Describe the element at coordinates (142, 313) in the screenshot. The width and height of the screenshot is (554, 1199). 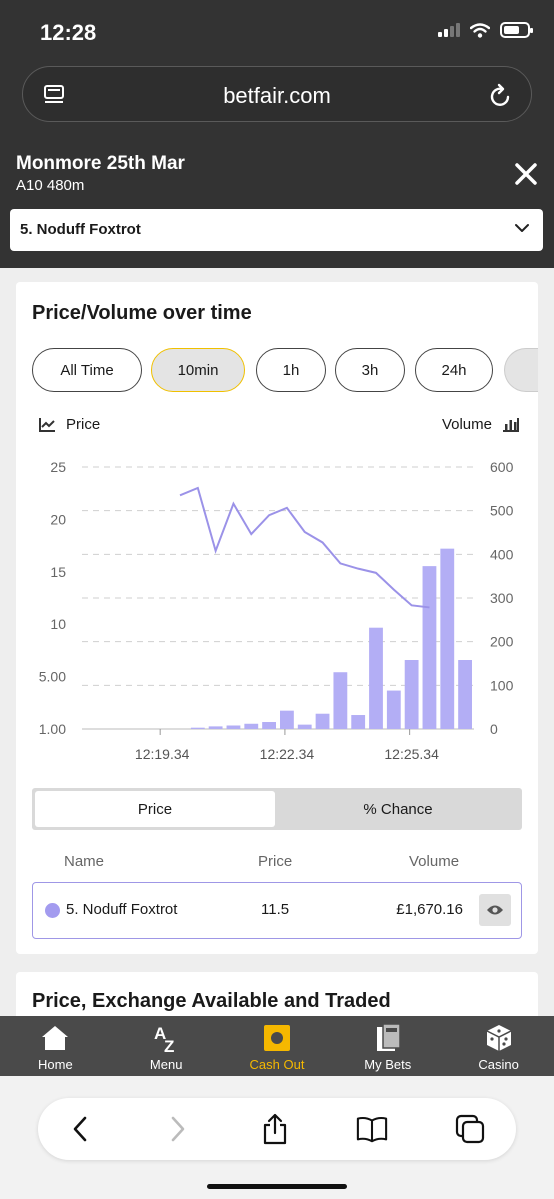
I see `card-title: Price/Volume over time` at that location.